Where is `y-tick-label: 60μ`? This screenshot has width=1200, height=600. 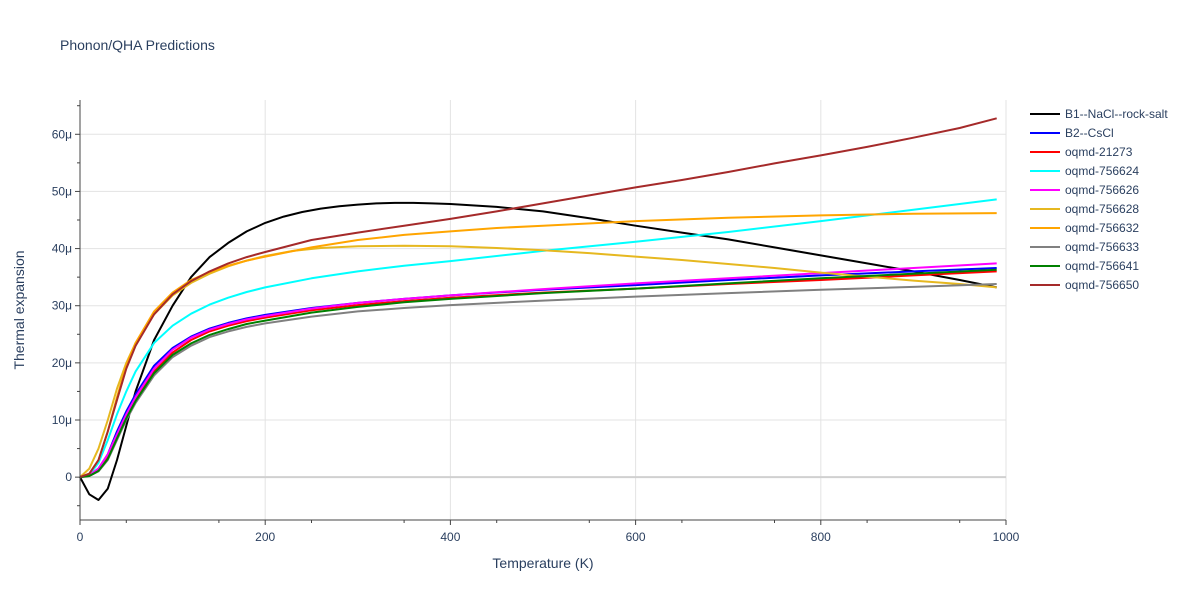
y-tick-label: 60μ is located at coordinates (62, 134).